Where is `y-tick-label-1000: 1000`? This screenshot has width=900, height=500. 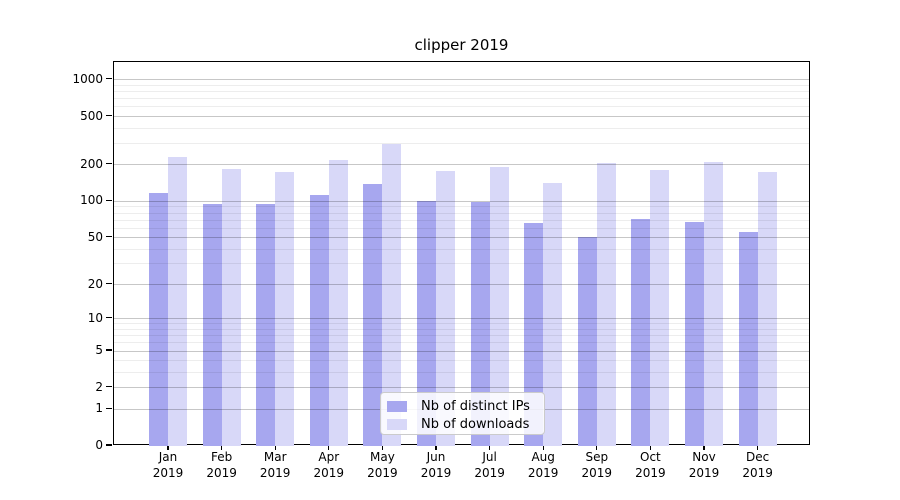
y-tick-label-1000: 1000 is located at coordinates (87, 78).